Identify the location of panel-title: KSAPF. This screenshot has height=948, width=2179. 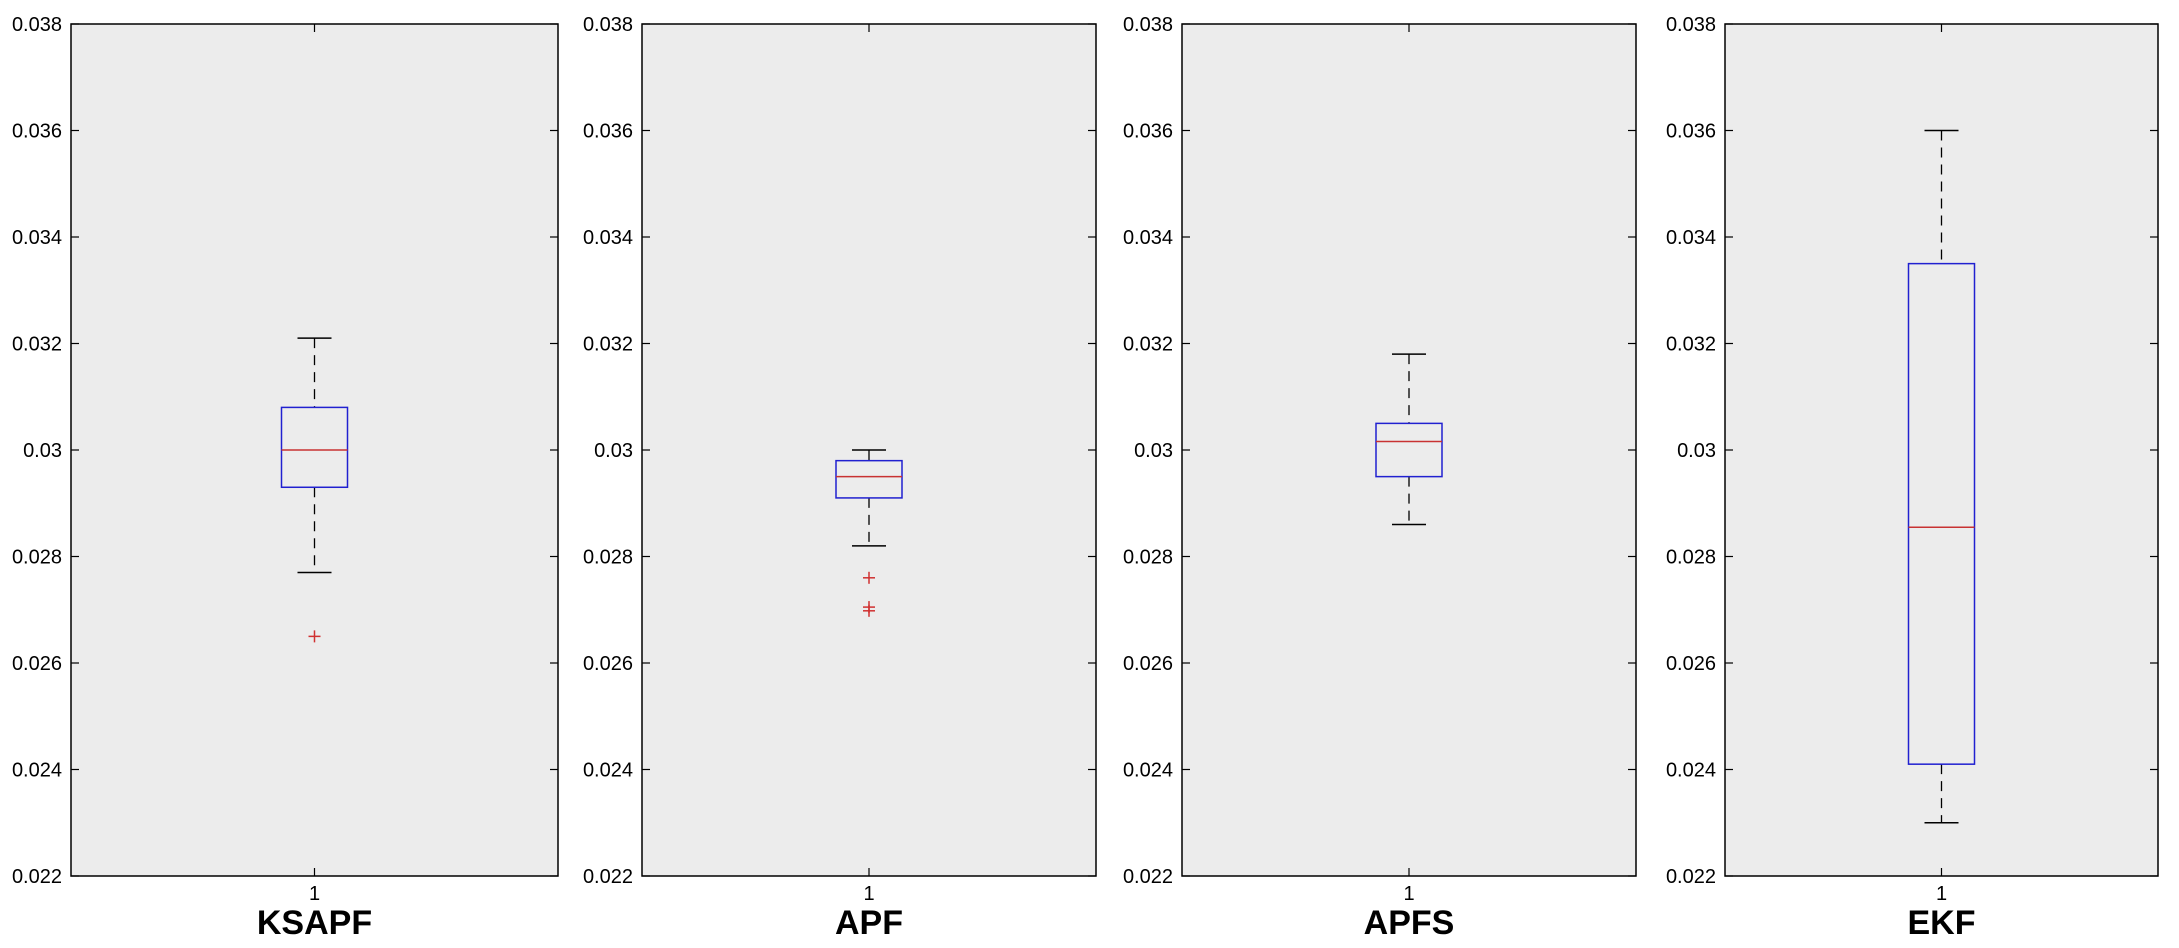
(314, 923).